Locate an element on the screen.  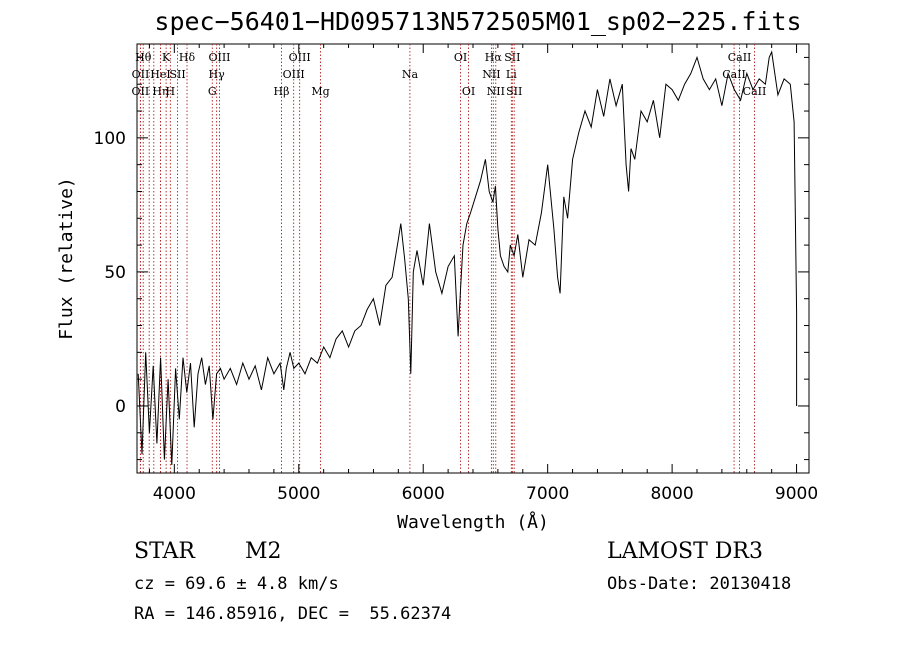
object-class: STAR is located at coordinates (164, 551).